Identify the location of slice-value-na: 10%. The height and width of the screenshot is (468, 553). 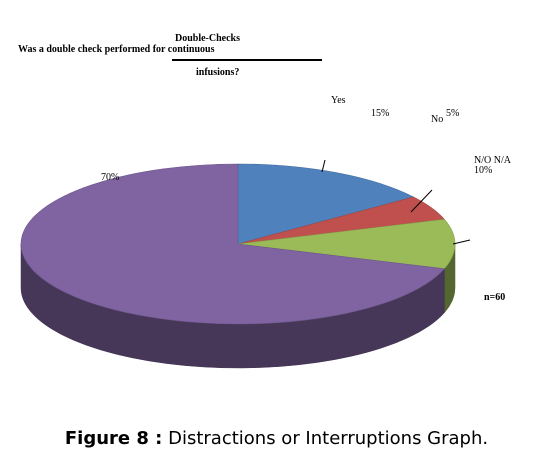
(483, 170).